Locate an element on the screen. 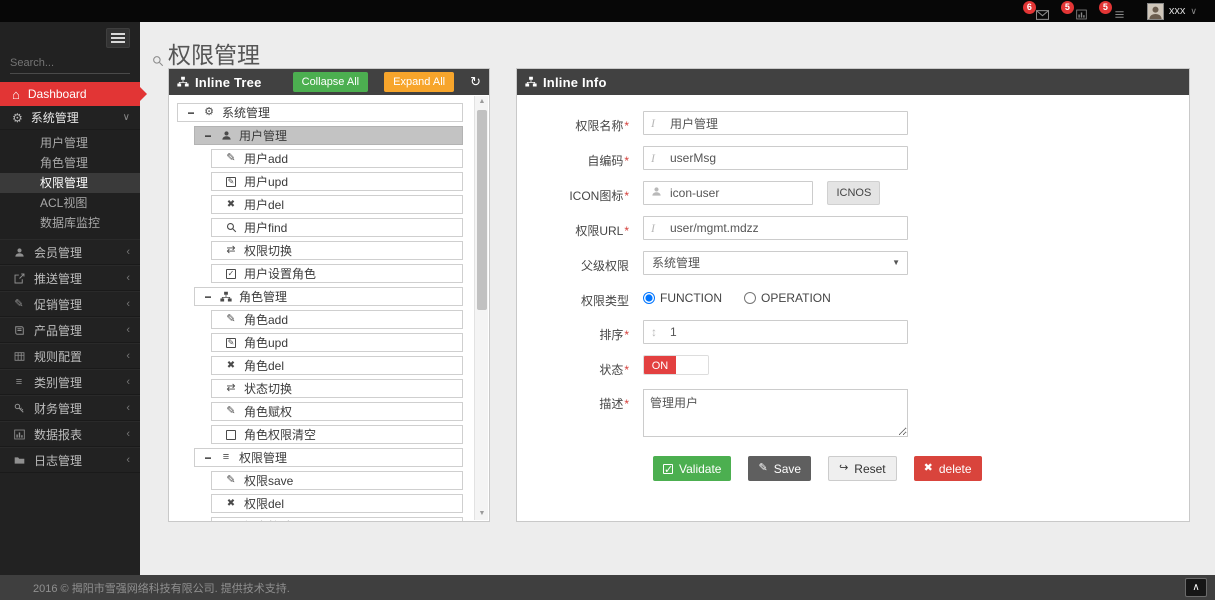 The image size is (1215, 600). tree-node-用户find: 用户find is located at coordinates (337, 227).